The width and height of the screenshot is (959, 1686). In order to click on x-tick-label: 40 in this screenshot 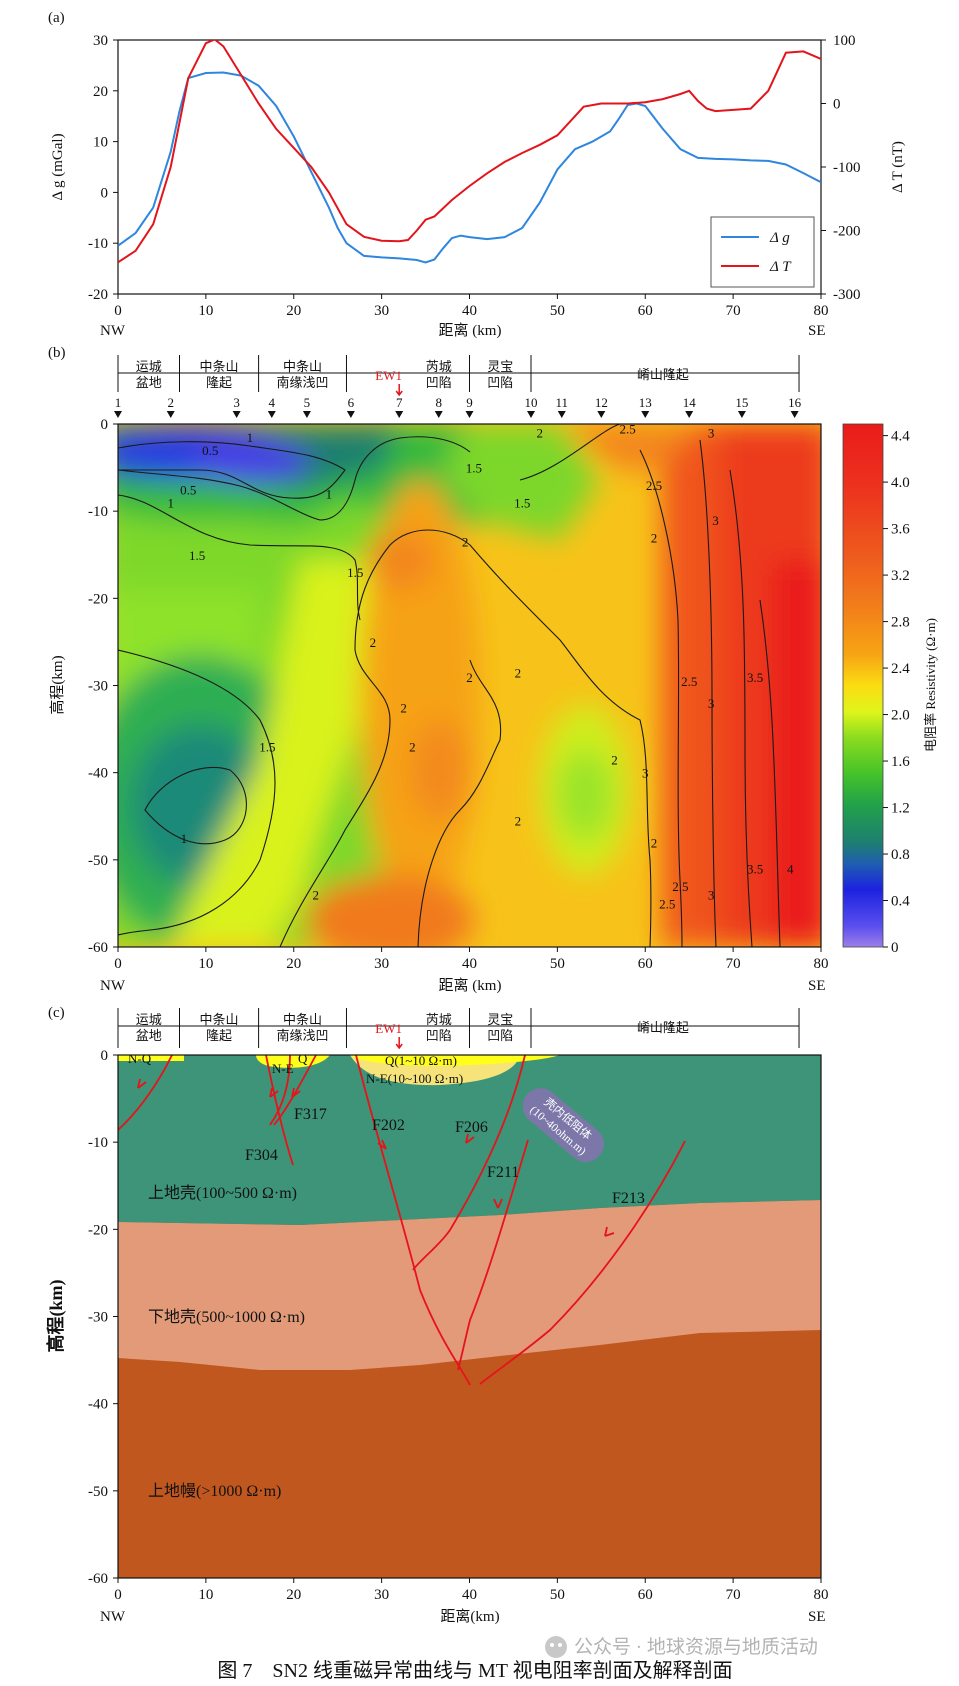, I will do `click(469, 311)`.